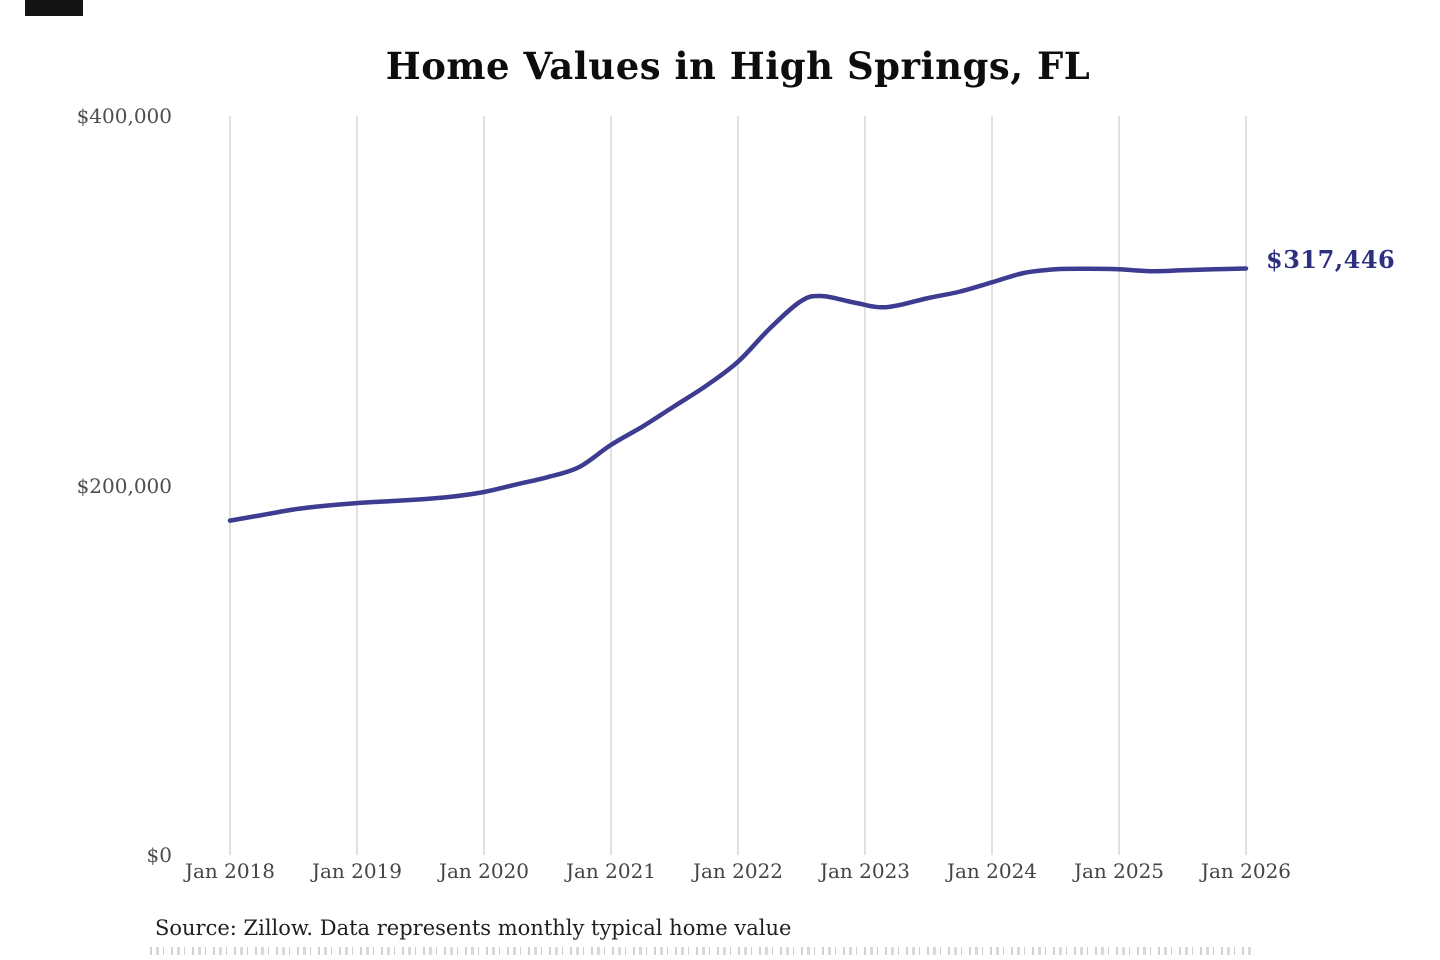 The height and width of the screenshot is (960, 1440). I want to click on x-tick-label: Jan 2025, so click(1119, 871).